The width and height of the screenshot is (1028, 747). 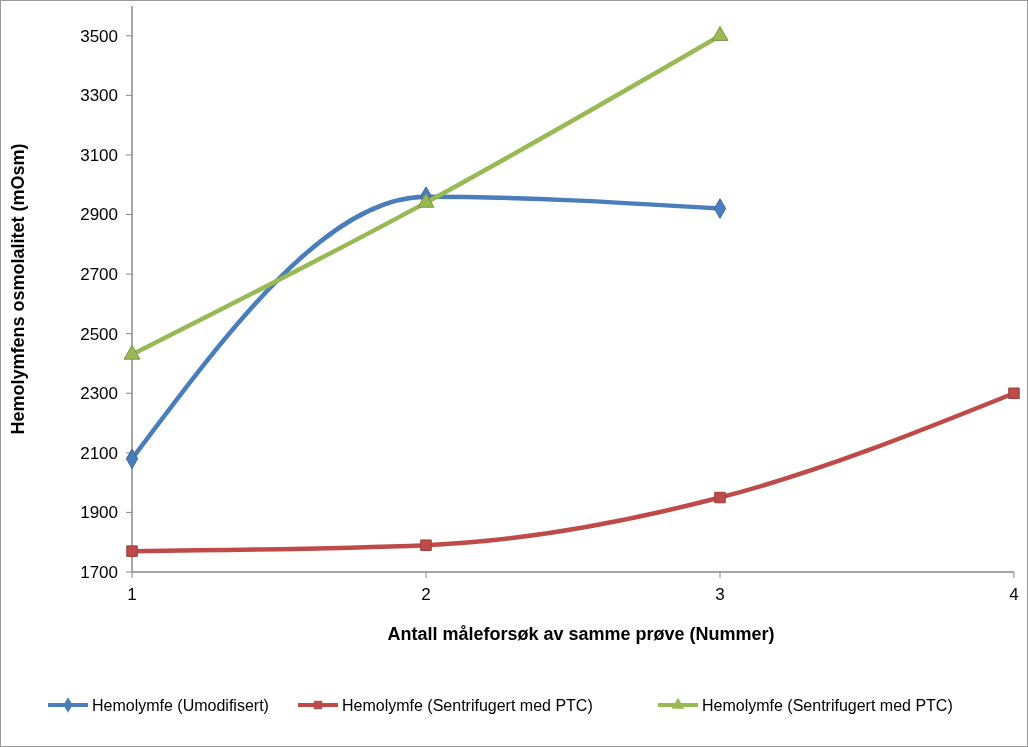 I want to click on y-tick-label: 1900, so click(x=99, y=513).